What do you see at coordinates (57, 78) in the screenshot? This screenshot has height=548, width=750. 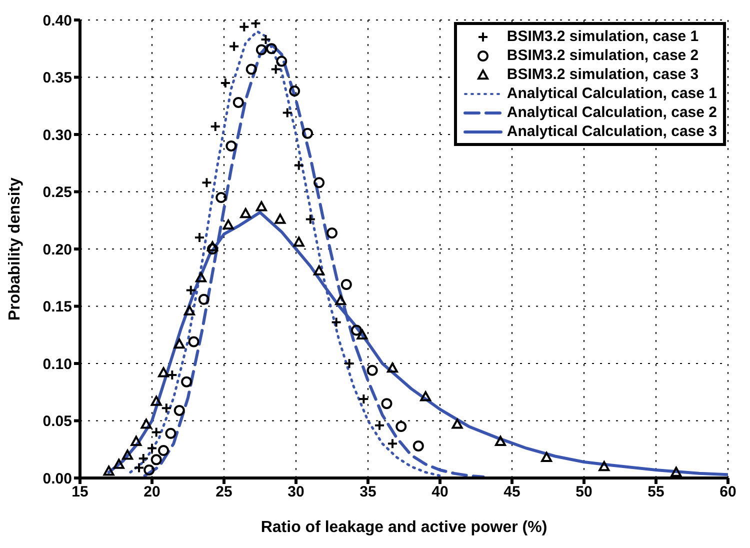 I see `y-tick-label: 0.35` at bounding box center [57, 78].